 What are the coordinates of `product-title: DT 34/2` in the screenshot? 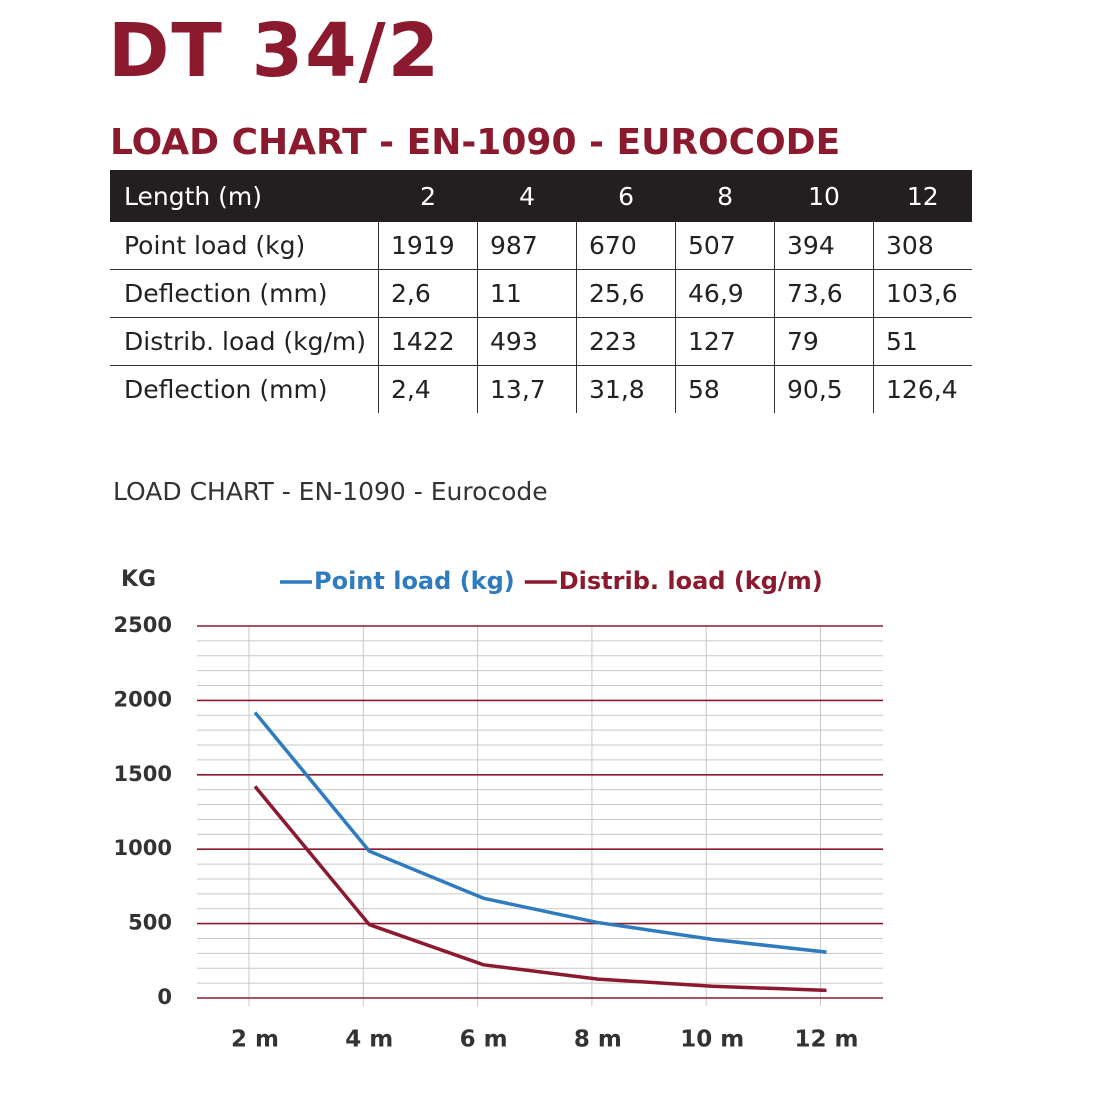 It's located at (275, 51).